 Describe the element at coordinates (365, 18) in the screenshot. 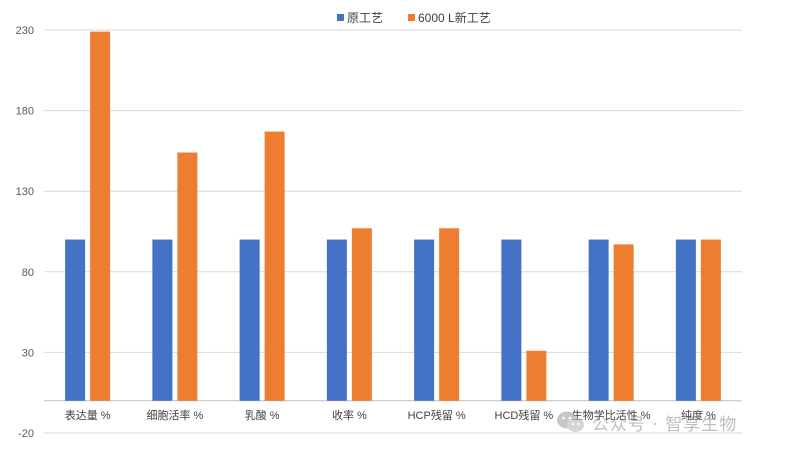

I see `legend-label: 原工艺` at that location.